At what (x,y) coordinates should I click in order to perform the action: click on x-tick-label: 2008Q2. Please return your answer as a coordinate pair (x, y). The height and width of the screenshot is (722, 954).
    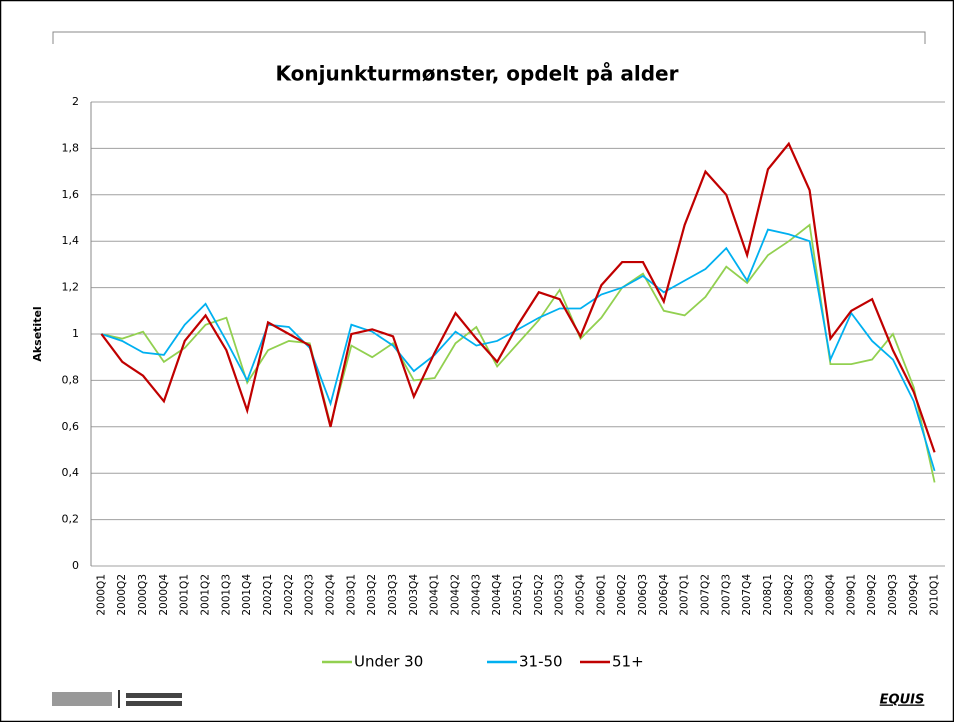
    Looking at the image, I should click on (789, 595).